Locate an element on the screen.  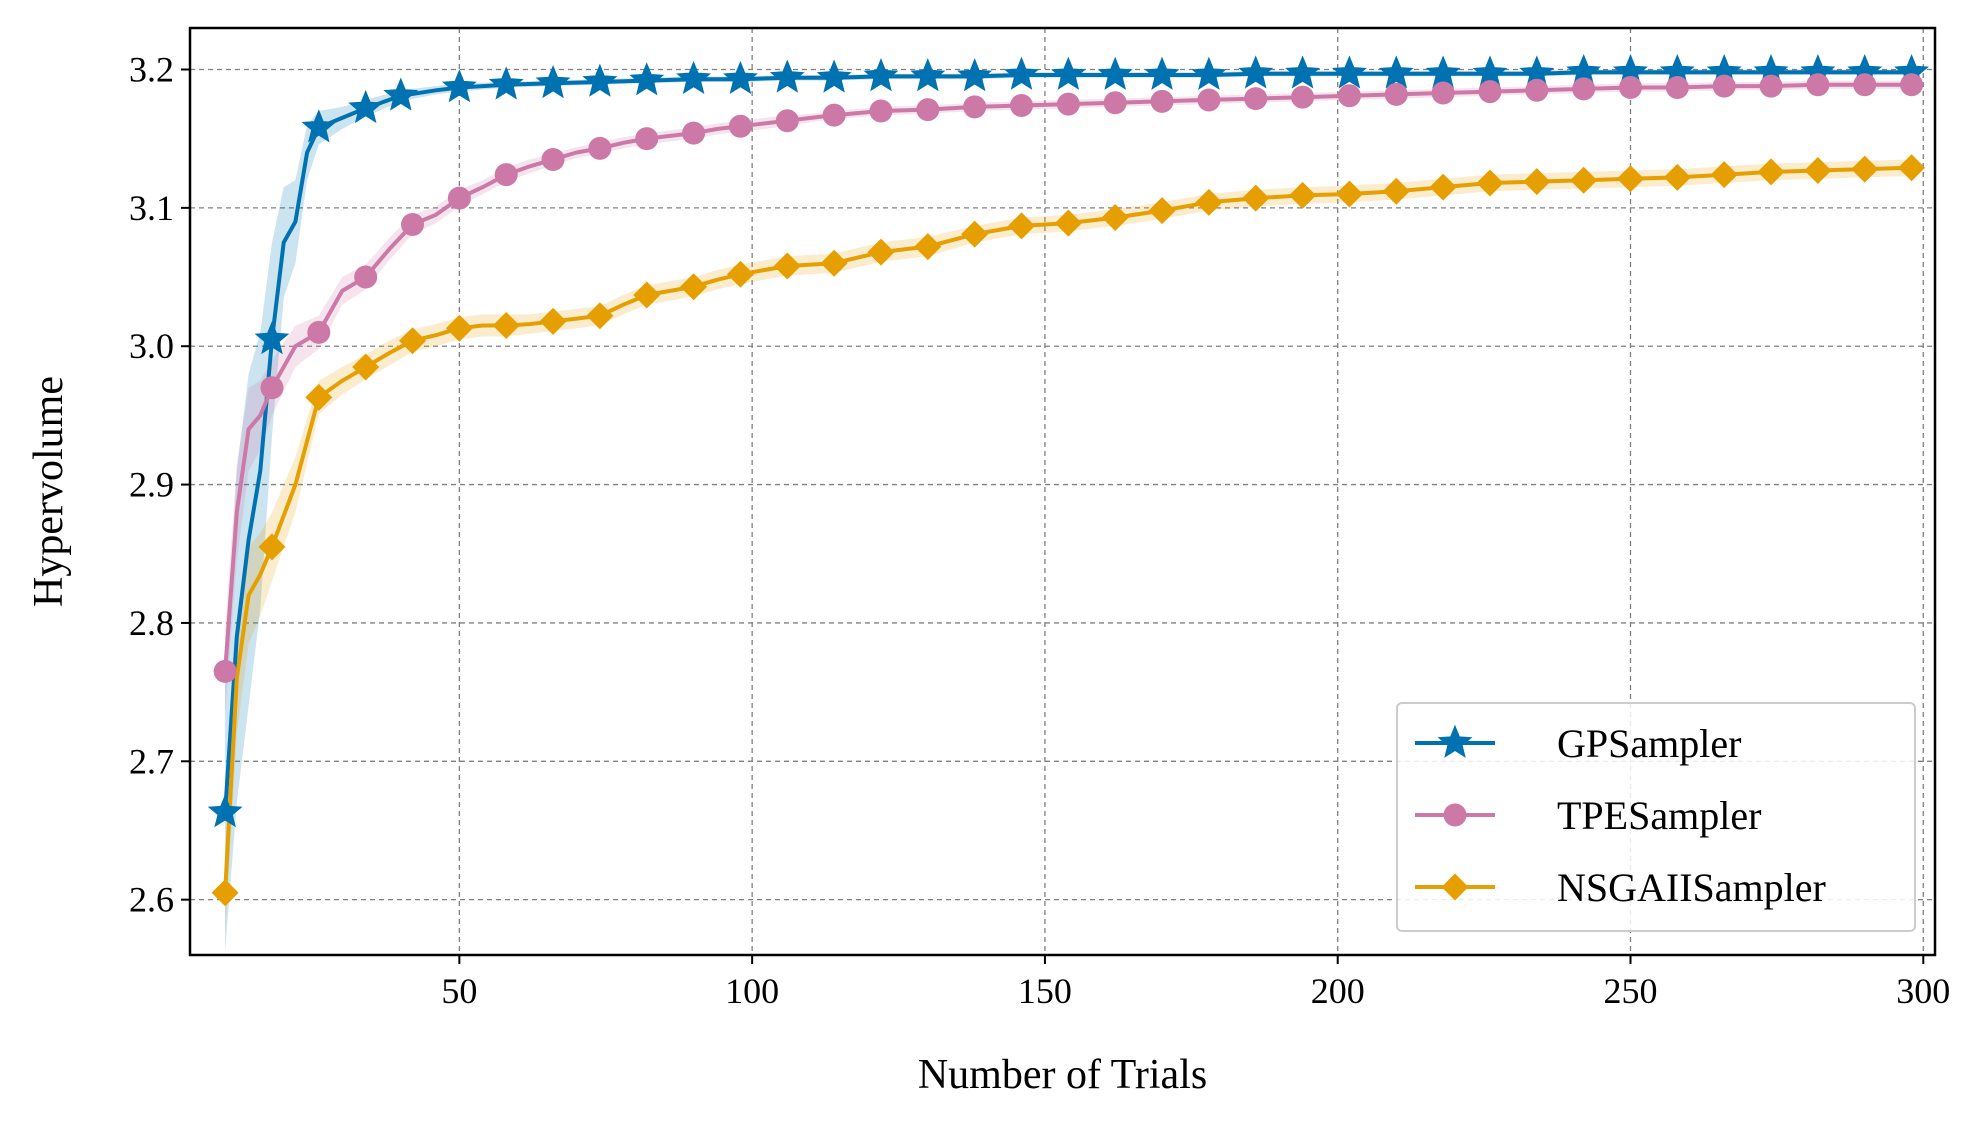
legend: GPSampler TPESampler NSGAIISampler is located at coordinates (1656, 817).